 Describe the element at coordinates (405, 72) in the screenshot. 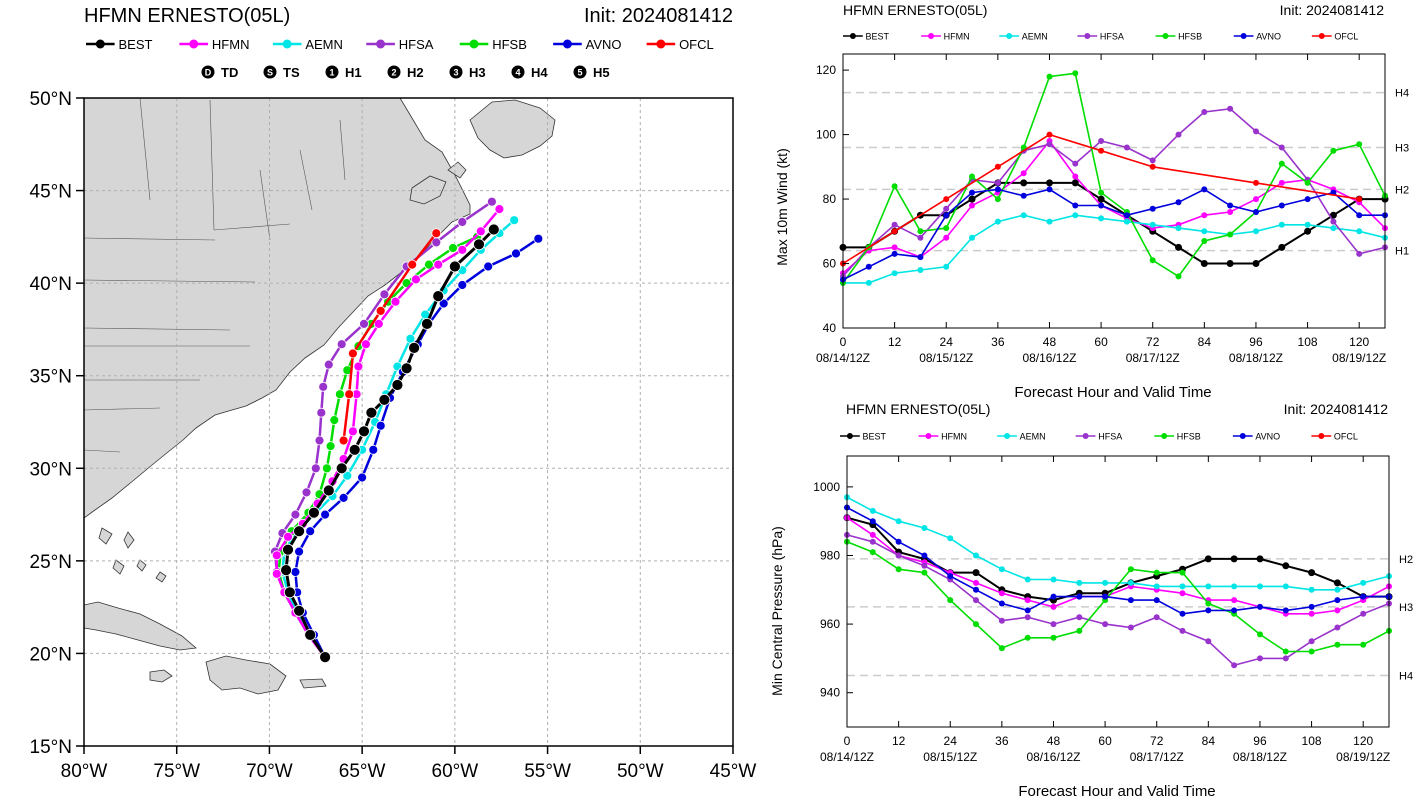

I see `intensity-legend: D TD S TS 1 H1 2 H2 3 H3 4 H4 5 H5` at that location.